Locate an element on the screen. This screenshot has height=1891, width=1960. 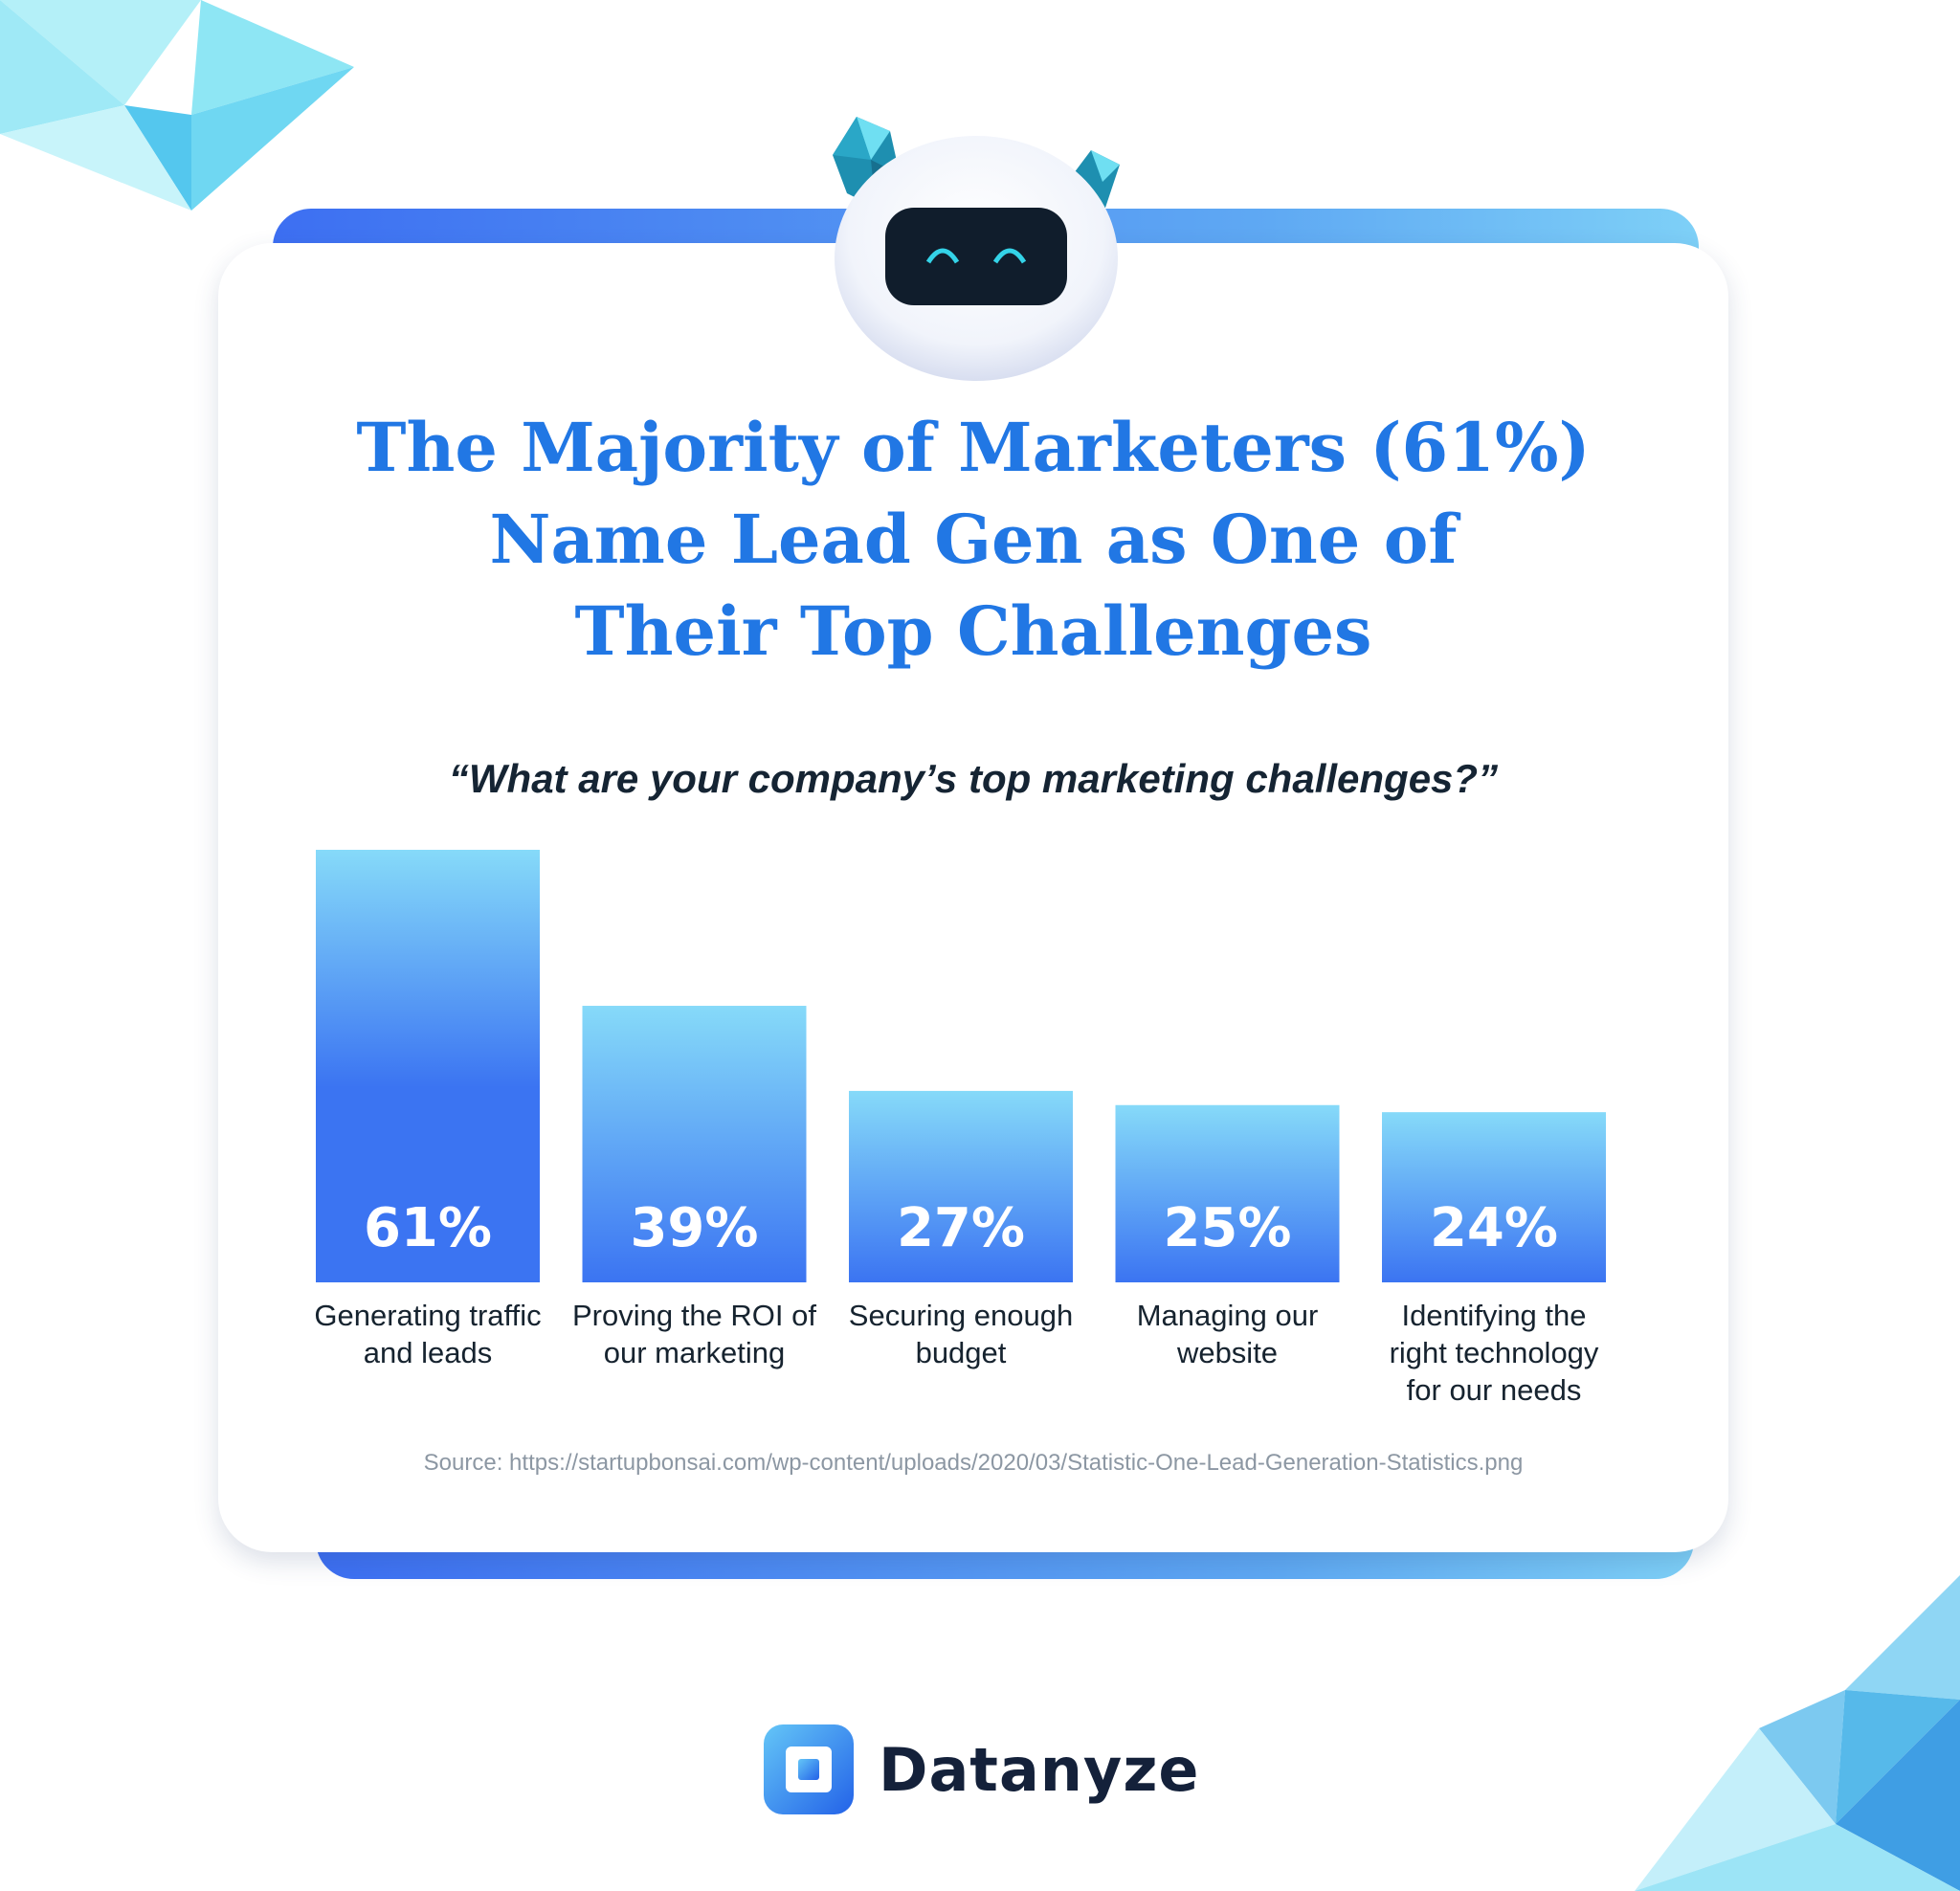
title-line: Their Top Challenges is located at coordinates (973, 631).